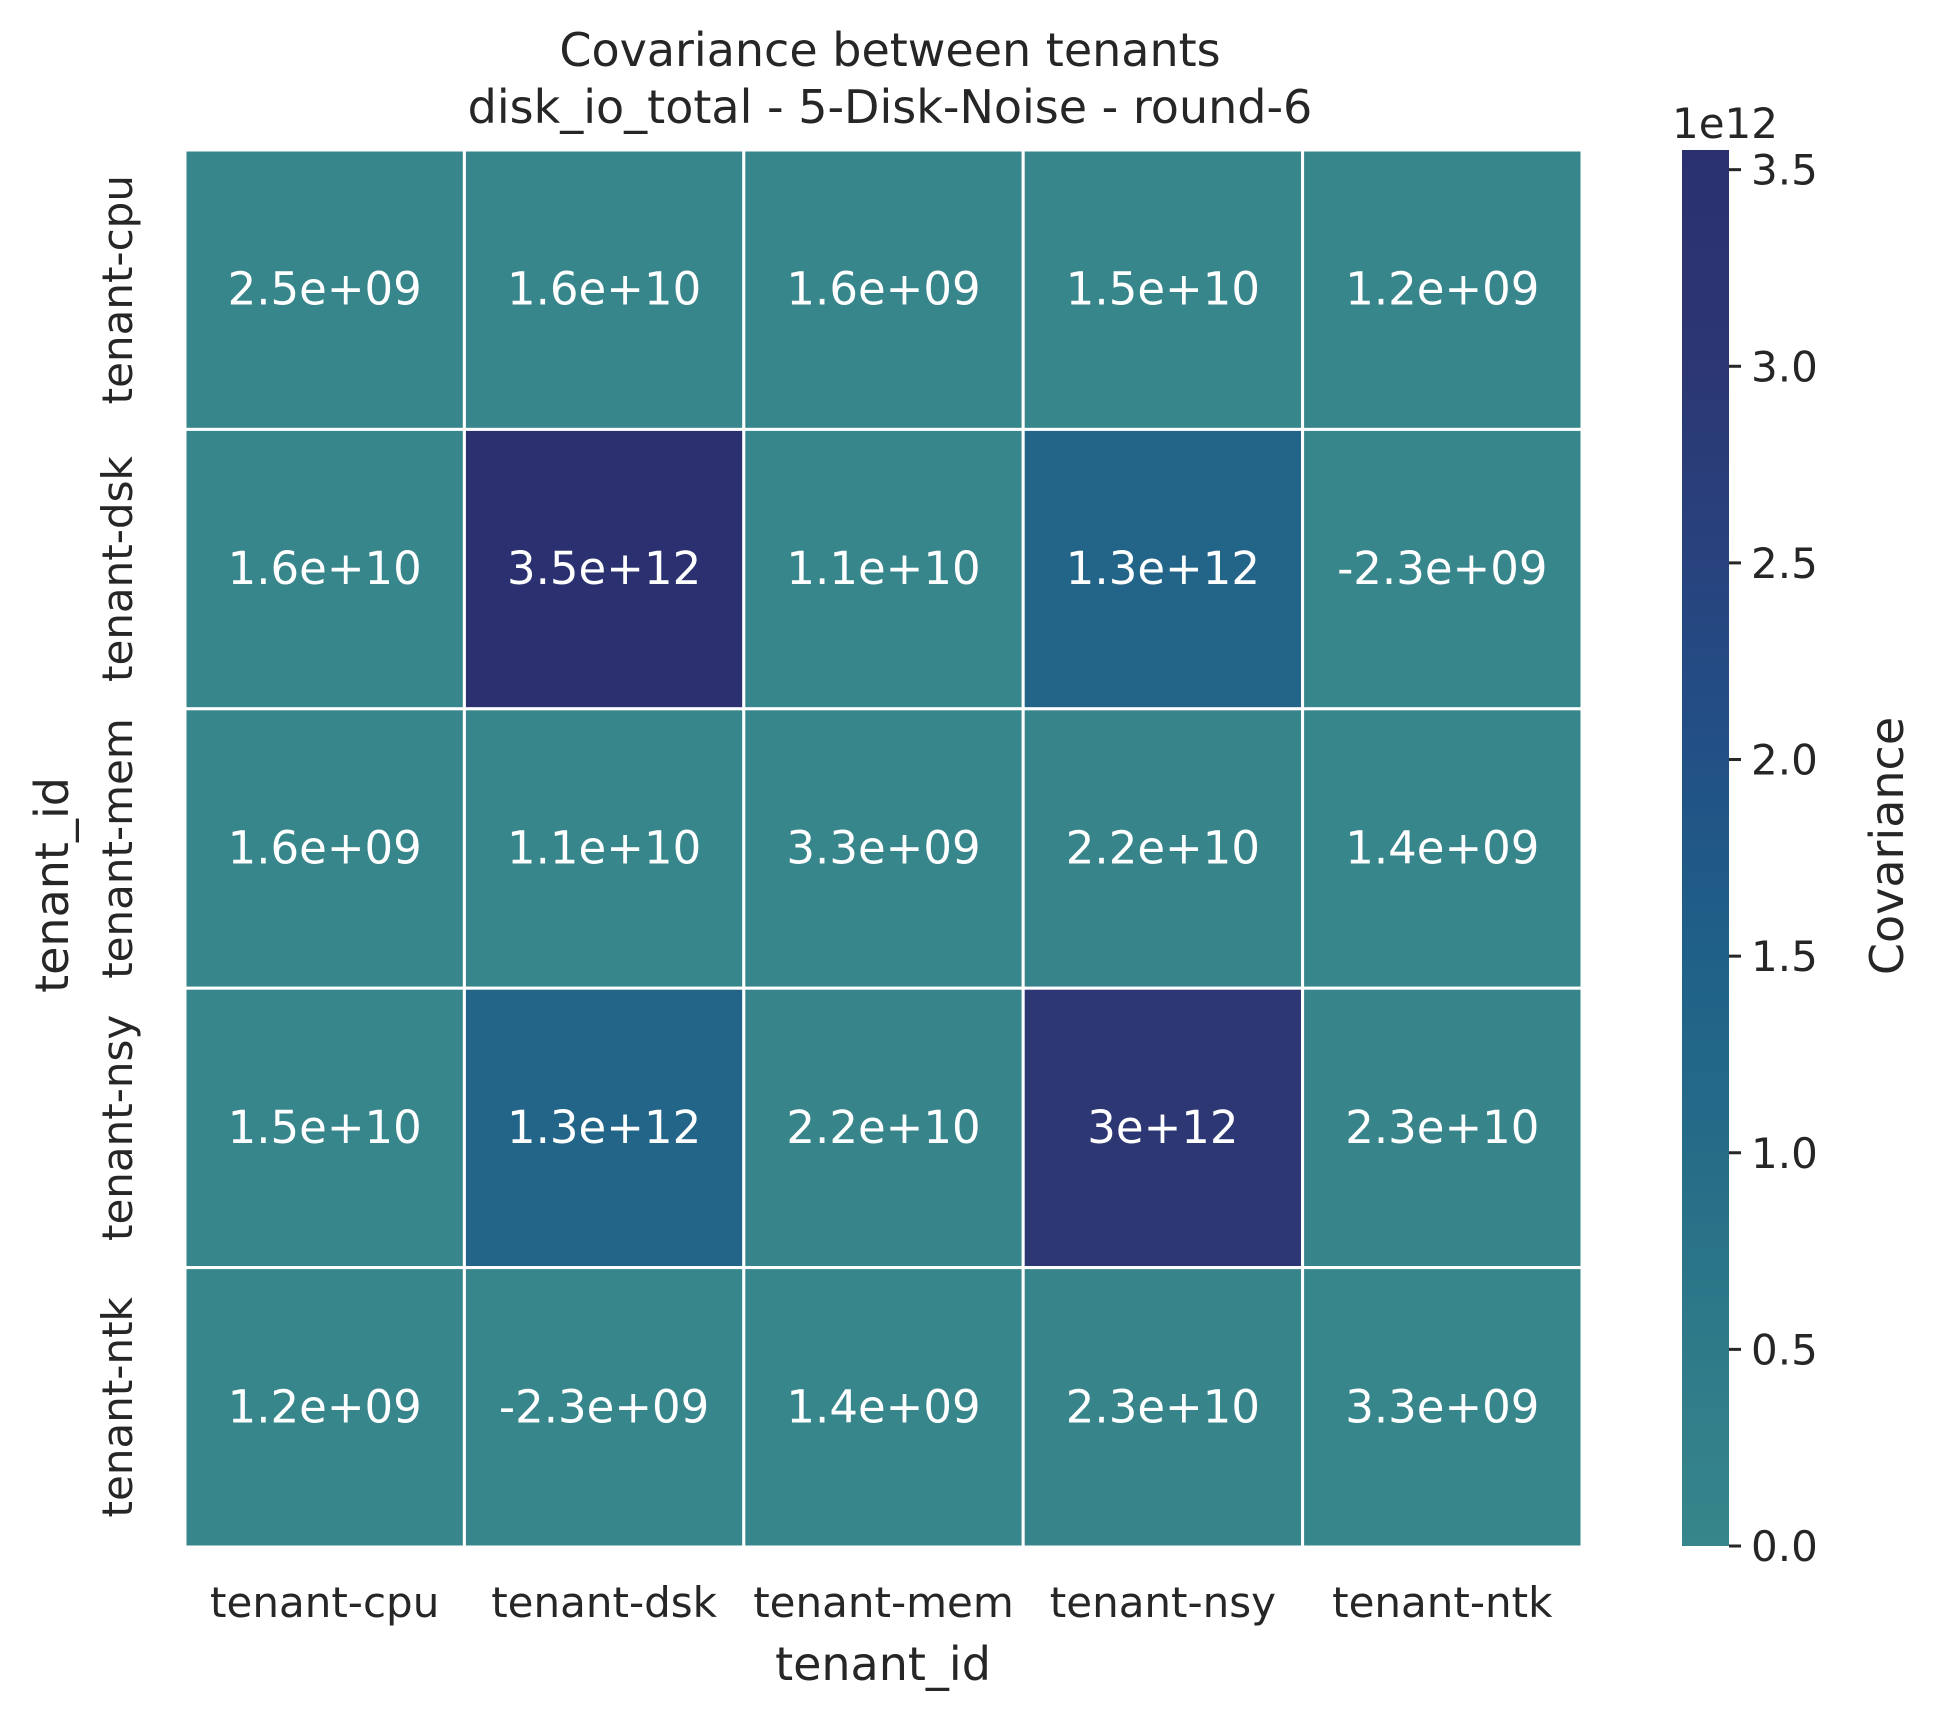 This screenshot has height=1715, width=1936. What do you see at coordinates (1750, 858) in the screenshot?
I see `colorbar: 0.0 0.5 1.0 1.5 2.0 2.5 3.0 3.5` at bounding box center [1750, 858].